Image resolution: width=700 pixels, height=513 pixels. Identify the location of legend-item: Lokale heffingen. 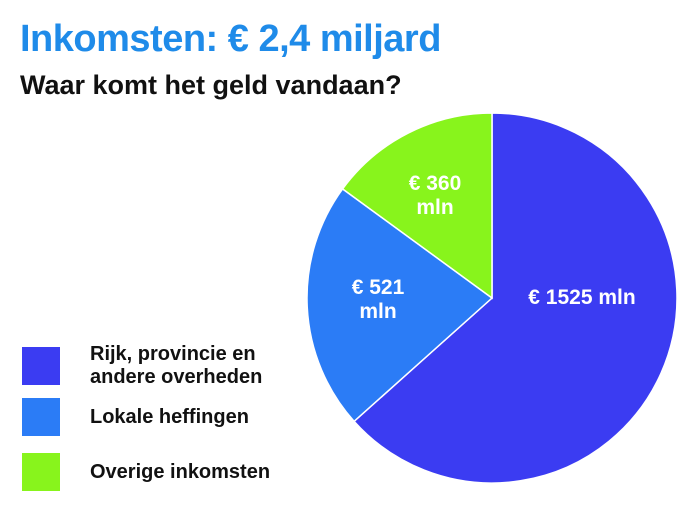
(166, 417).